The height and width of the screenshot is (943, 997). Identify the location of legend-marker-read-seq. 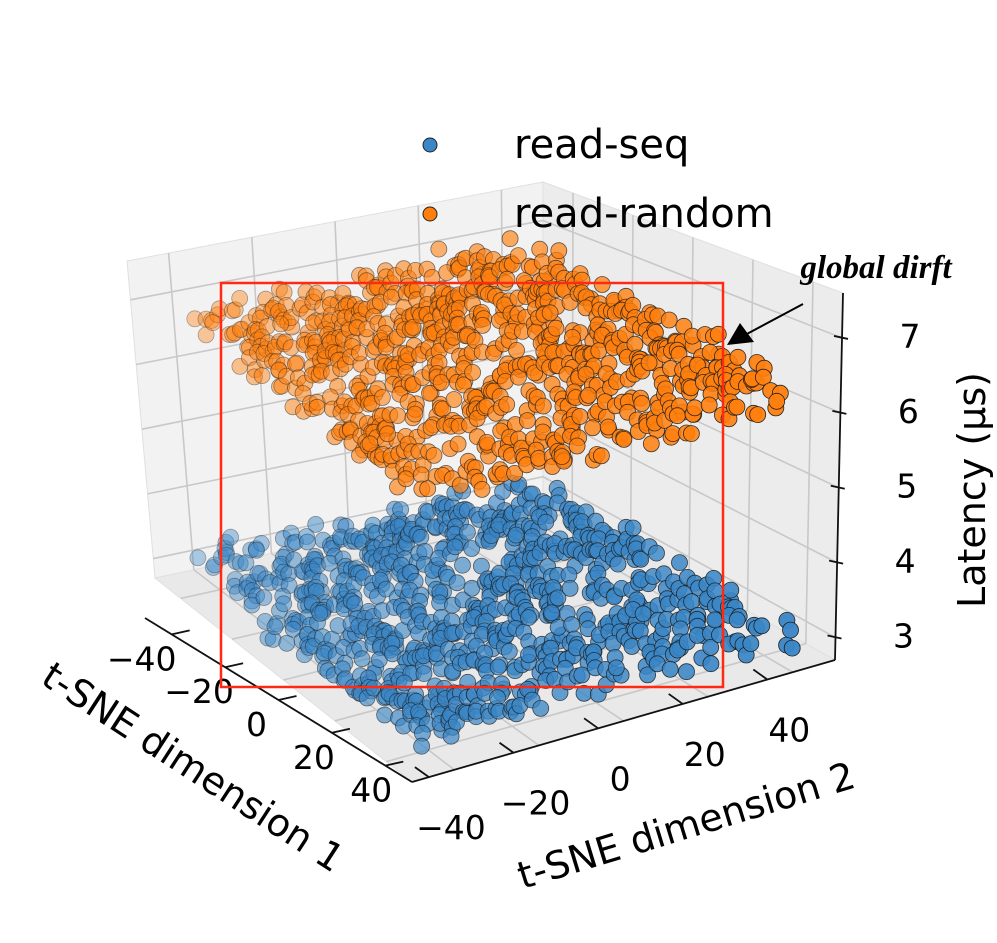
(430, 145).